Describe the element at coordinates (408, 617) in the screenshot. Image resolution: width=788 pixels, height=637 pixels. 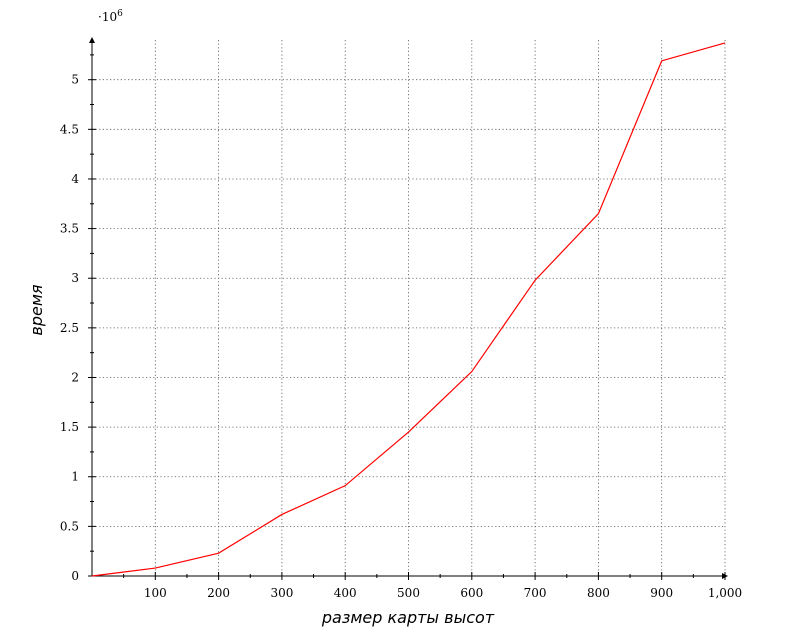
I see `x-axis-title: размер карты высот` at that location.